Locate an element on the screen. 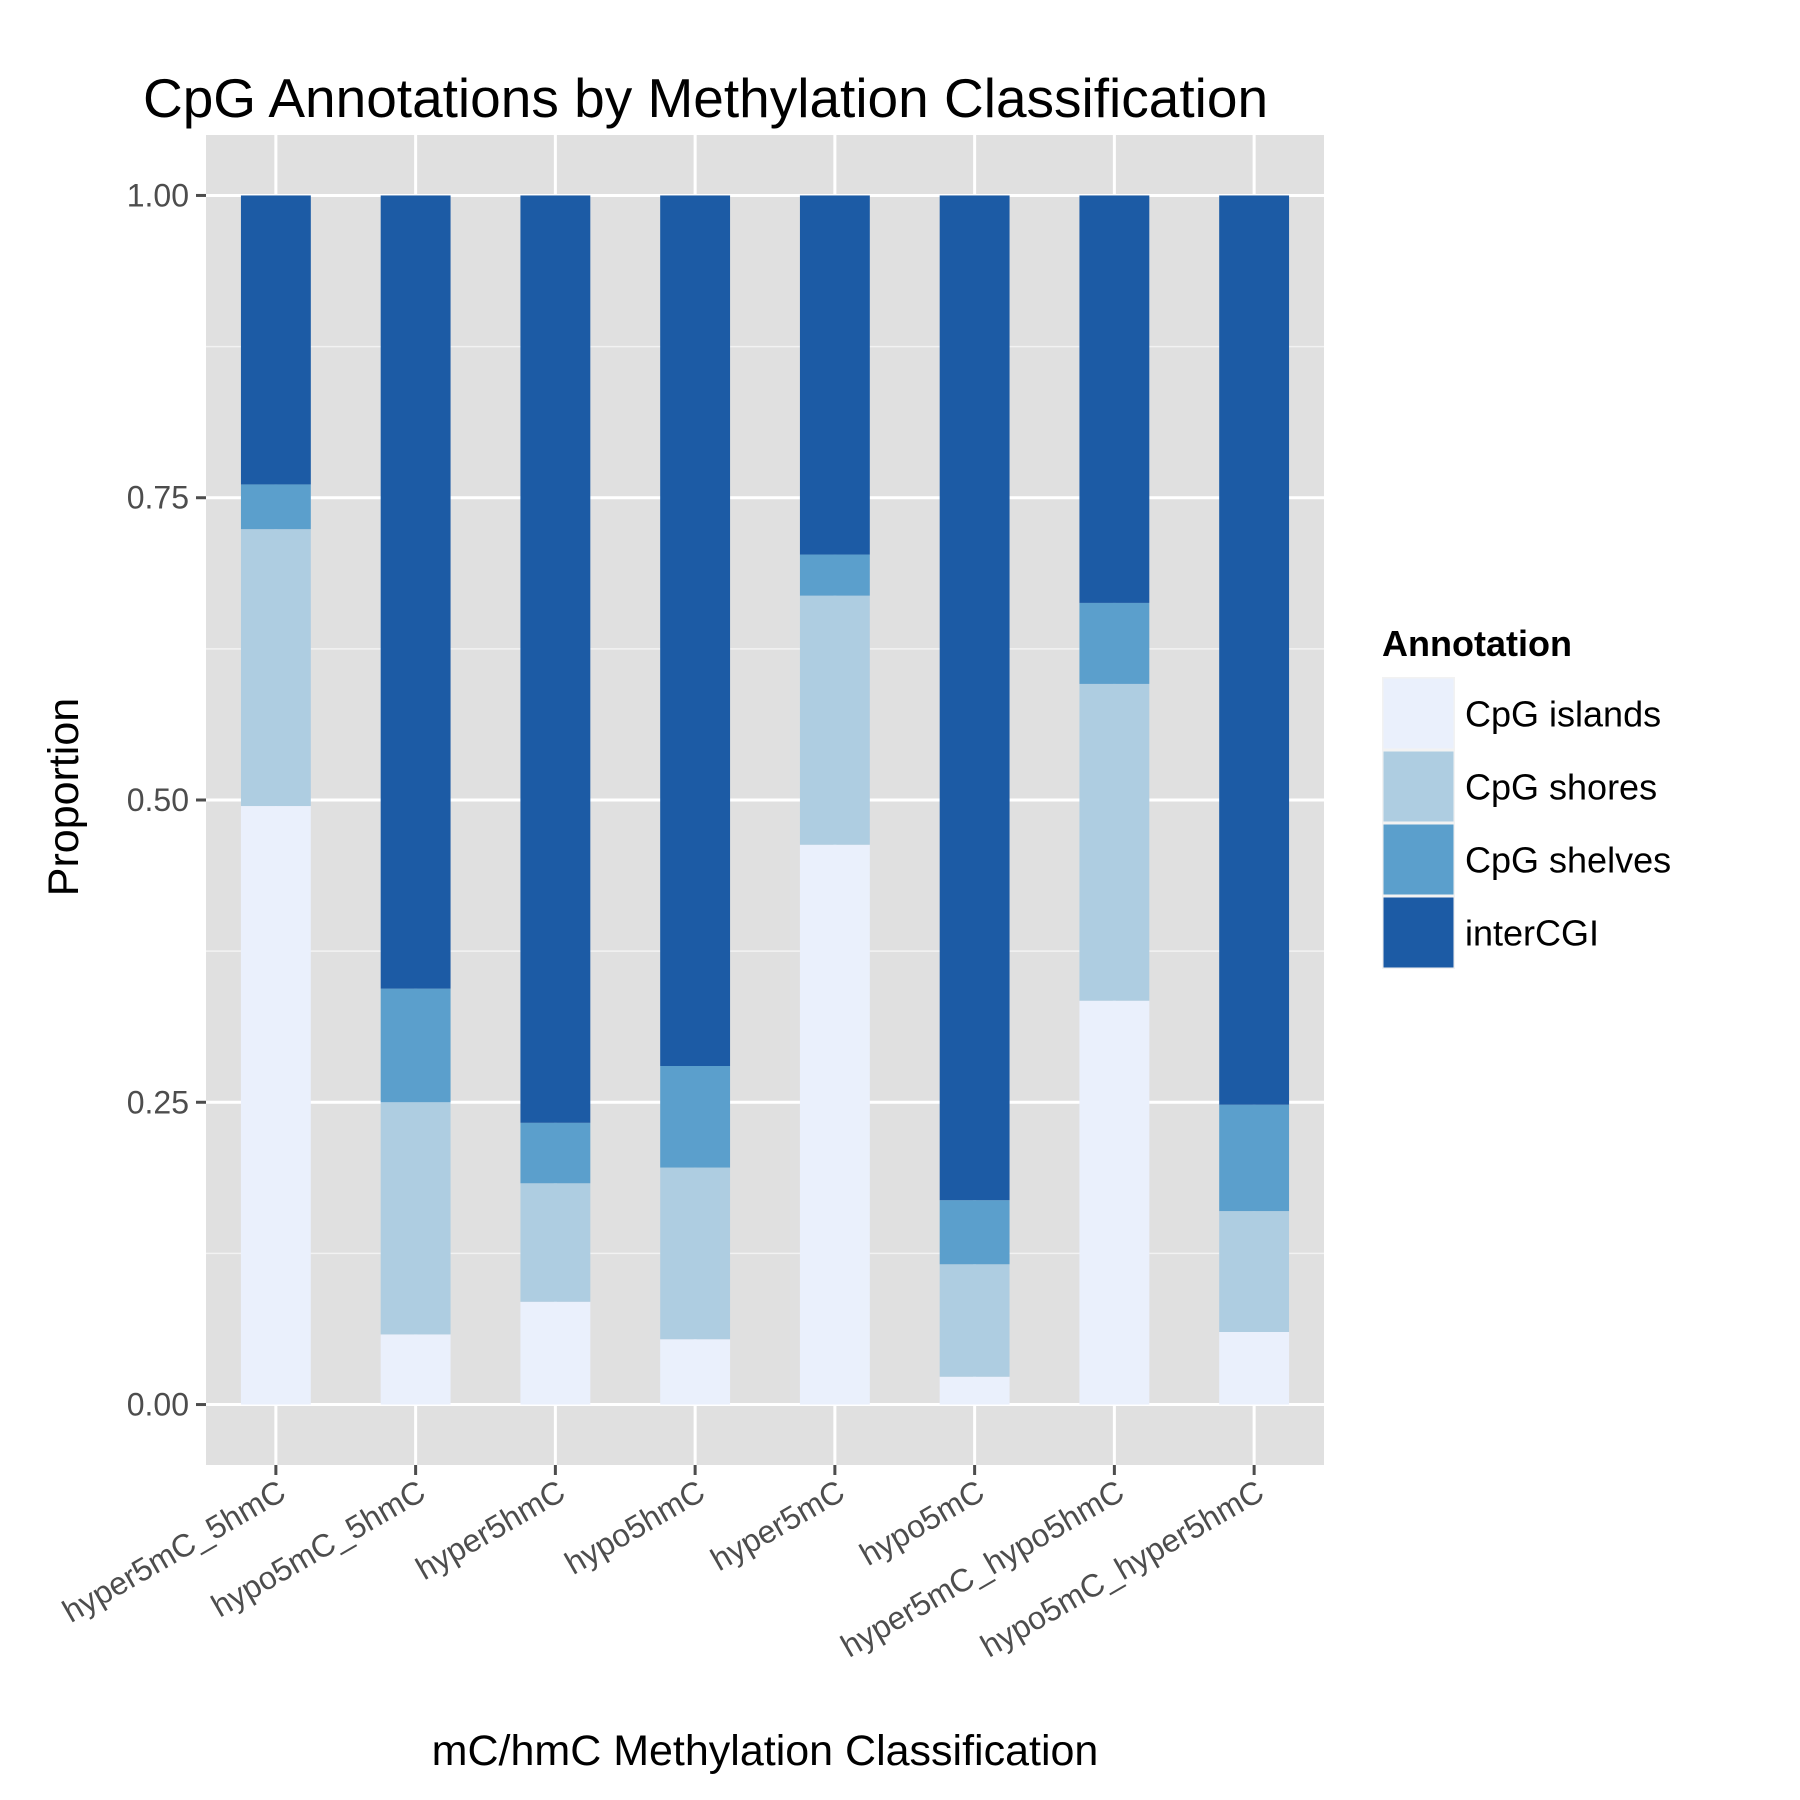 The image size is (1800, 1800). x-tick-label: hyper5mC_5hmC is located at coordinates (173, 1551).